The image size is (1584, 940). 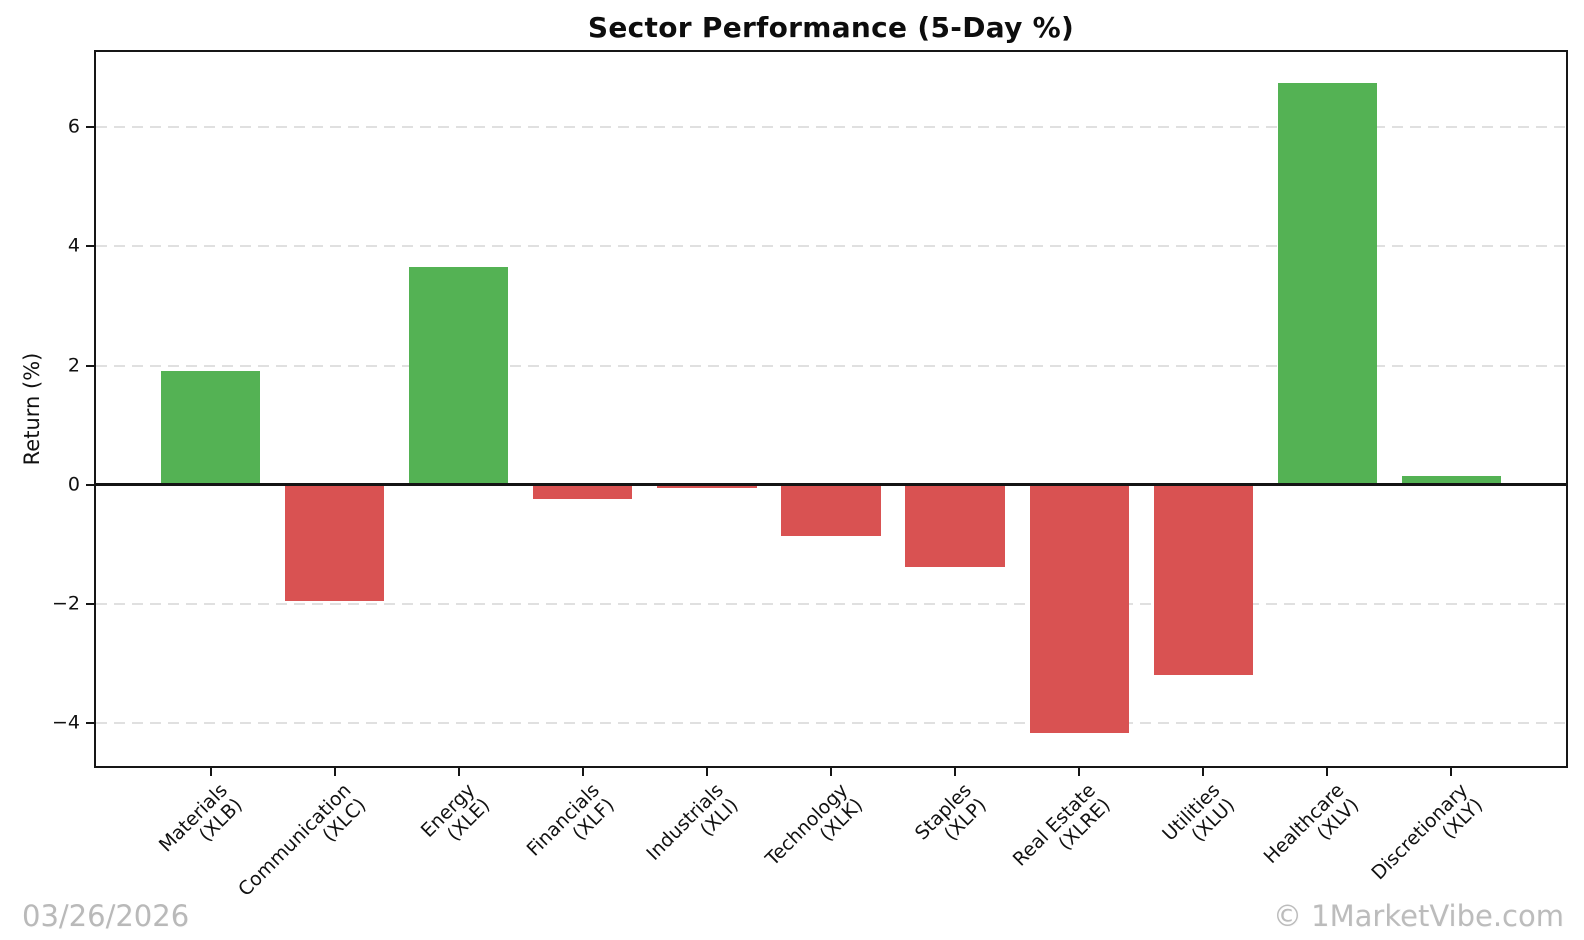 What do you see at coordinates (831, 484) in the screenshot?
I see `zero-line` at bounding box center [831, 484].